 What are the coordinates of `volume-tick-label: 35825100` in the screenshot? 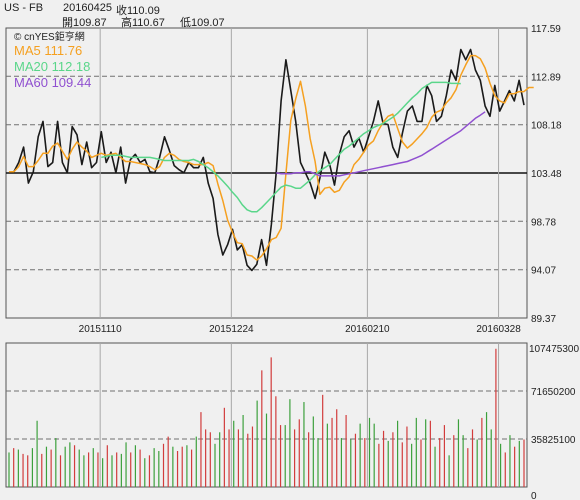 It's located at (553, 440).